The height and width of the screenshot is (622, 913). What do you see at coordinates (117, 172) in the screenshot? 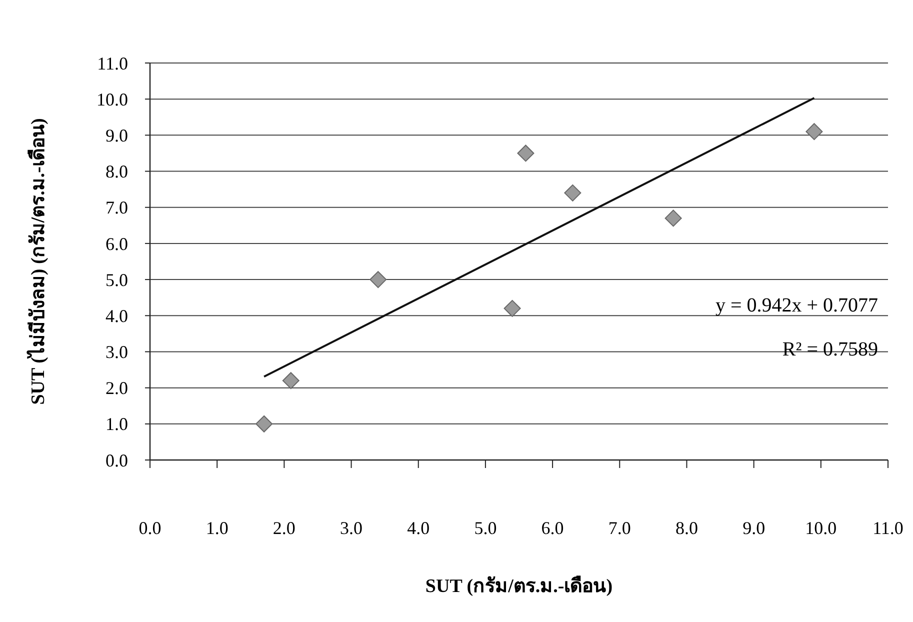
I see `y-tick-label: 8.0` at bounding box center [117, 172].